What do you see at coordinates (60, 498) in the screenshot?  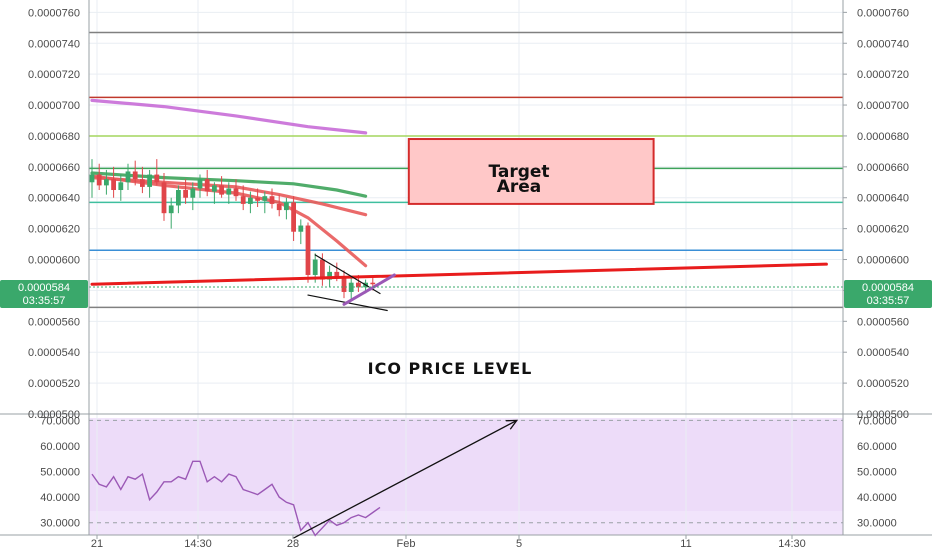 I see `rsi-tick-left-3: 40.0000` at bounding box center [60, 498].